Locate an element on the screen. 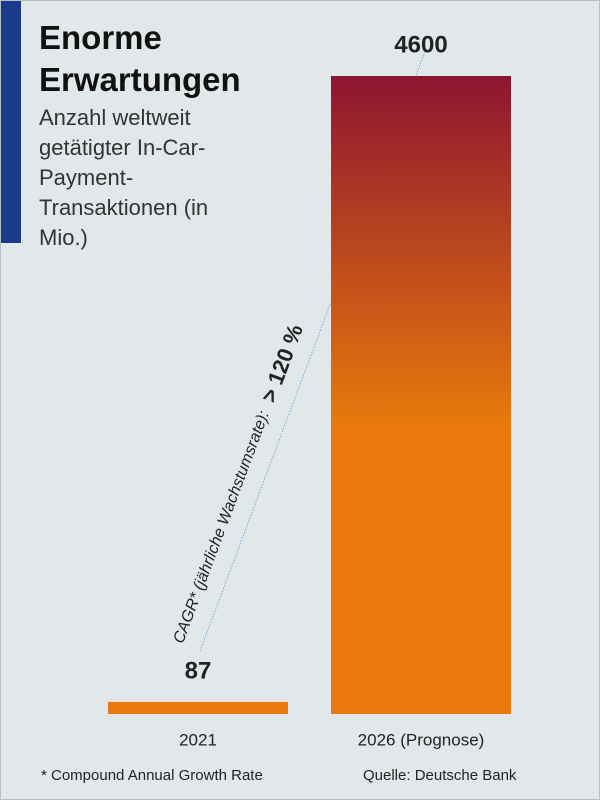 The image size is (600, 800). annotation: CAGR* (jährliche Wachstumsrate): > 120 % is located at coordinates (237, 484).